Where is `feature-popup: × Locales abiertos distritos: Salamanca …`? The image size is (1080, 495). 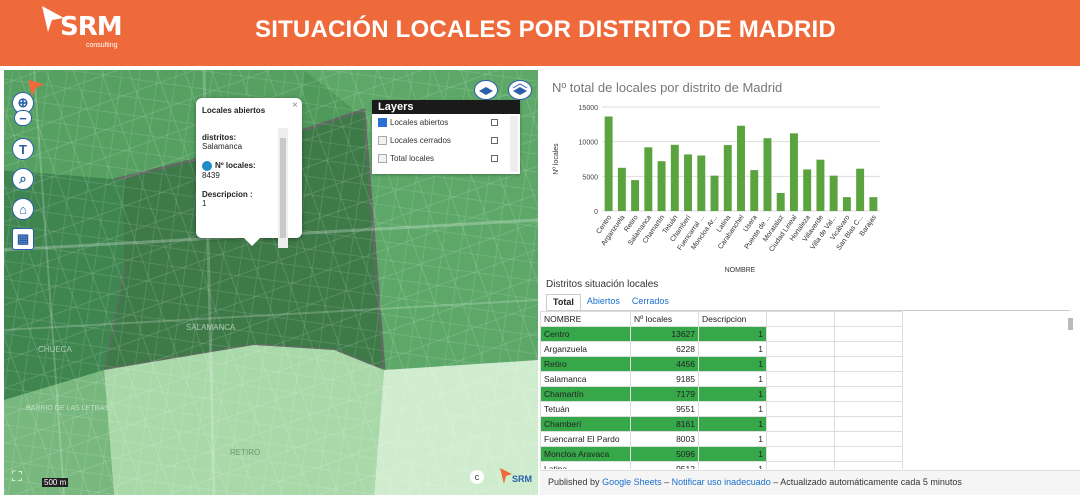 feature-popup: × Locales abiertos distritos: Salamanca … is located at coordinates (249, 173).